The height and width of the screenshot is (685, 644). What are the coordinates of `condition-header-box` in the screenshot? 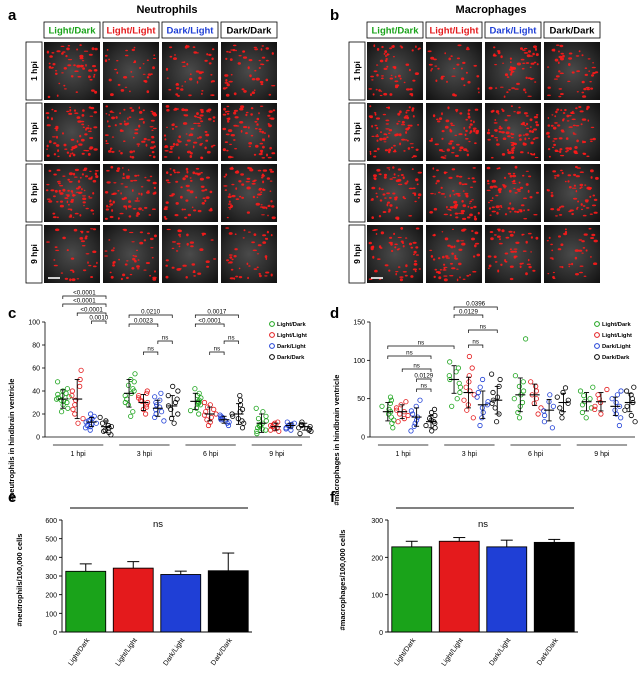 It's located at (72, 30).